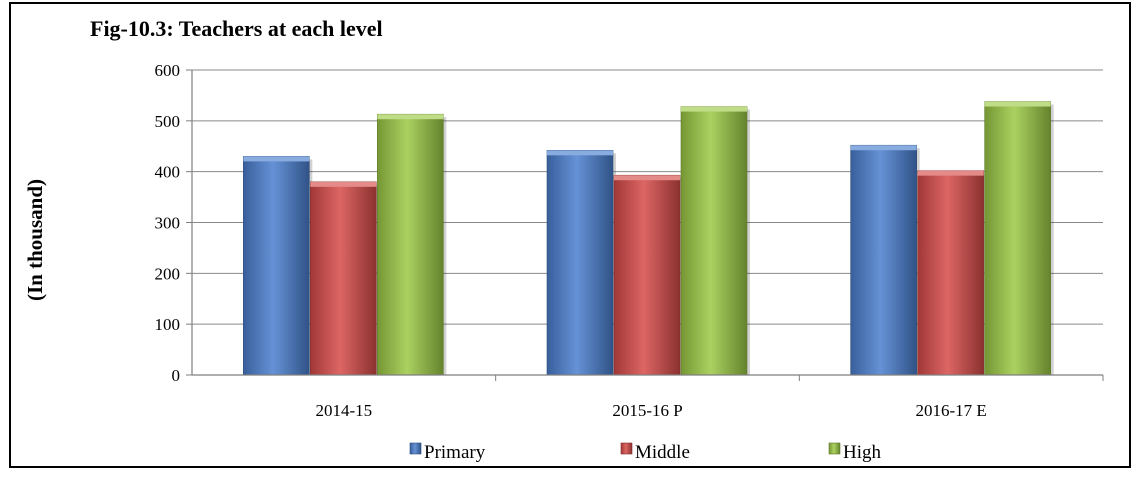  I want to click on legend-item-primary: Primary, so click(447, 452).